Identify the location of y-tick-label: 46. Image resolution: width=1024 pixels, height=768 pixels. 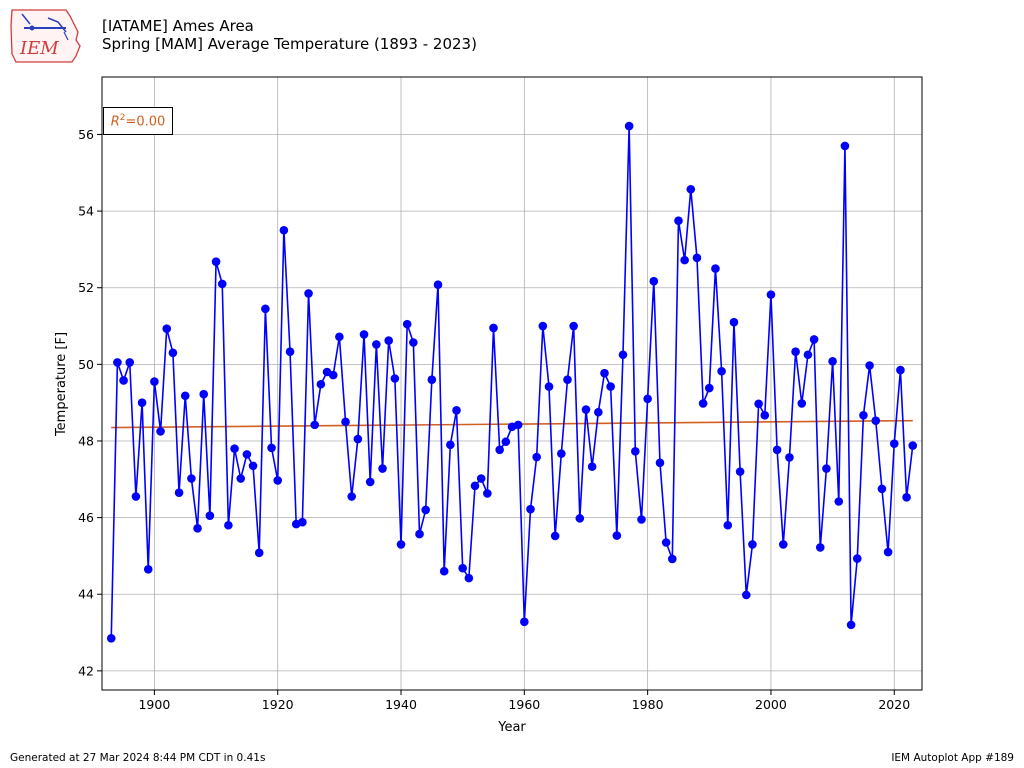
(86, 517).